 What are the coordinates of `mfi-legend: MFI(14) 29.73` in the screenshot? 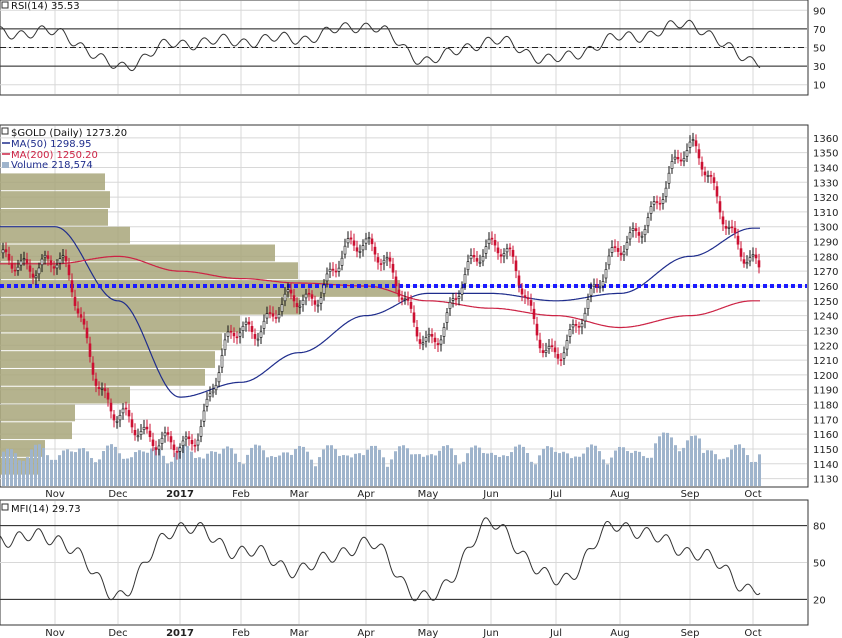 It's located at (41, 509).